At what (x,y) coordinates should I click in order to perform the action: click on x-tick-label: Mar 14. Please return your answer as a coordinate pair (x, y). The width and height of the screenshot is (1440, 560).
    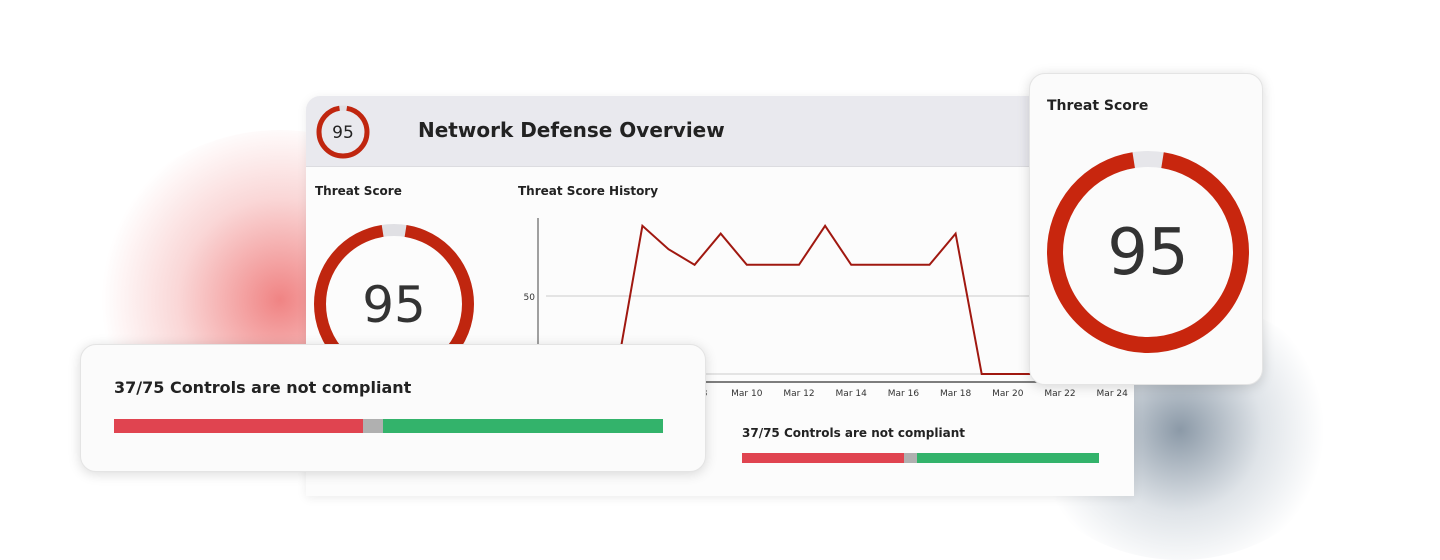
    Looking at the image, I should click on (852, 394).